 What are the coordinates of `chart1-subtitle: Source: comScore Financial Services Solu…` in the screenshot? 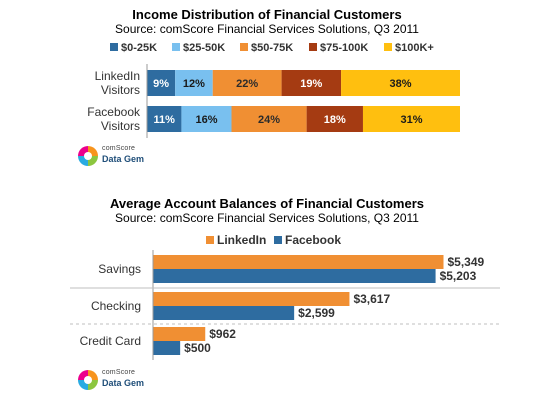 It's located at (267, 29).